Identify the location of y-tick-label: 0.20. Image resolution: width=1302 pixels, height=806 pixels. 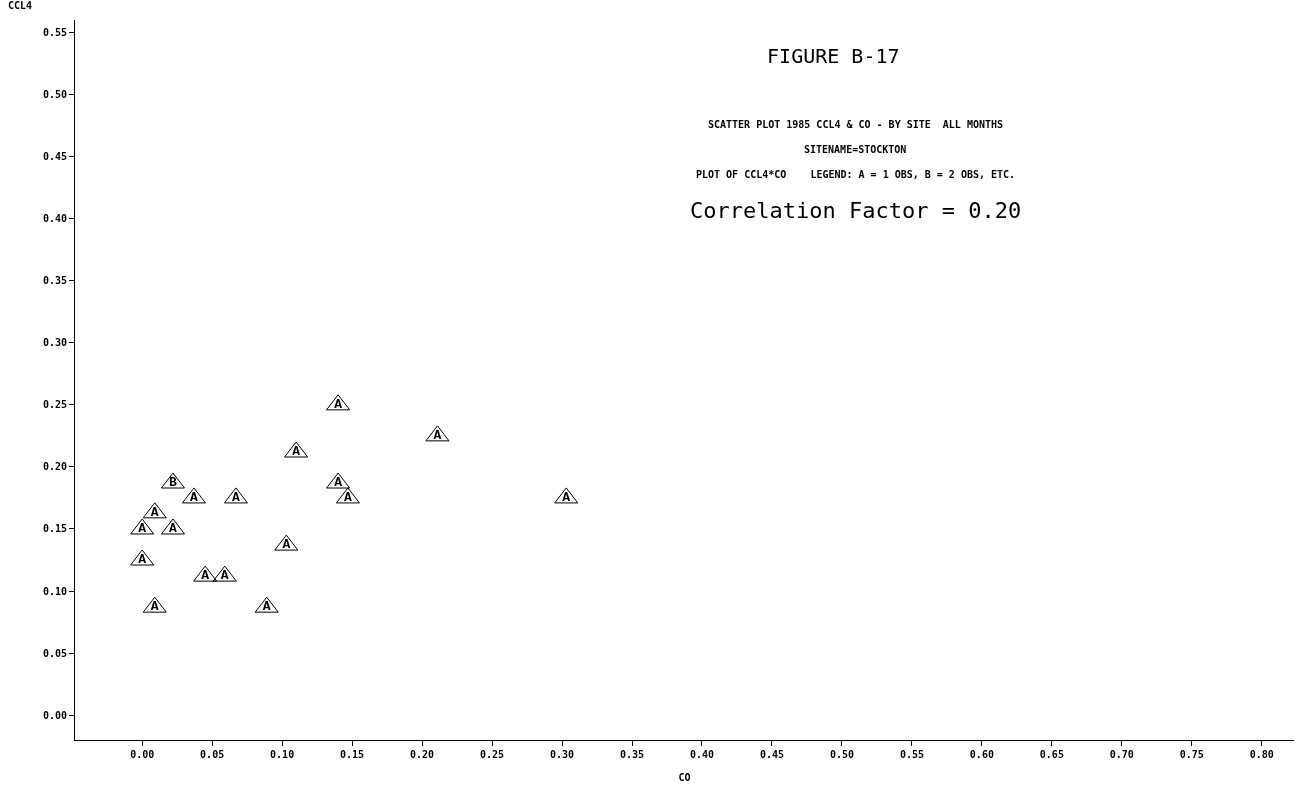
(54, 467).